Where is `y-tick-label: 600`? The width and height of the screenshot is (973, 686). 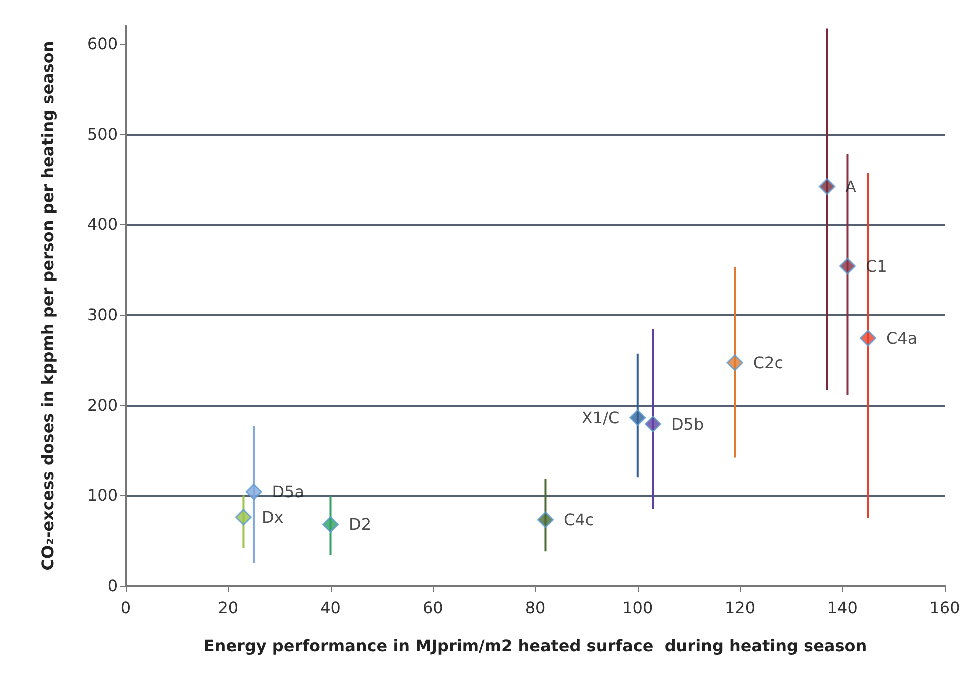 y-tick-label: 600 is located at coordinates (102, 44).